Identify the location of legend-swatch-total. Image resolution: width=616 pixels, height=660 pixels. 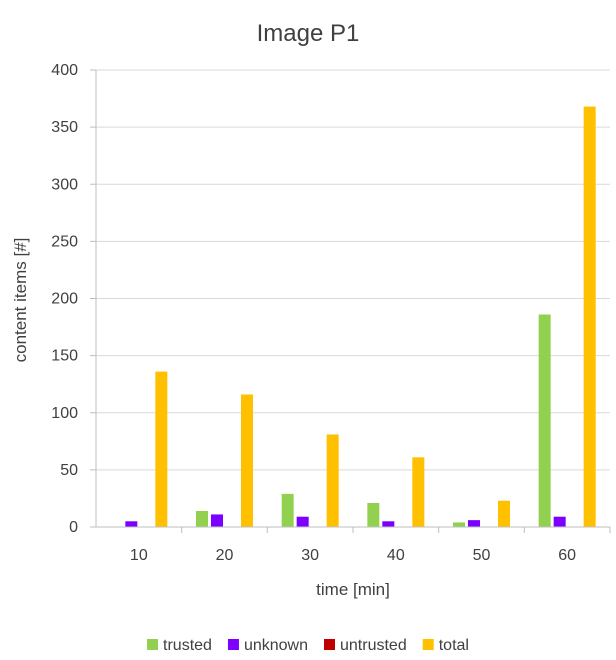
(428, 644).